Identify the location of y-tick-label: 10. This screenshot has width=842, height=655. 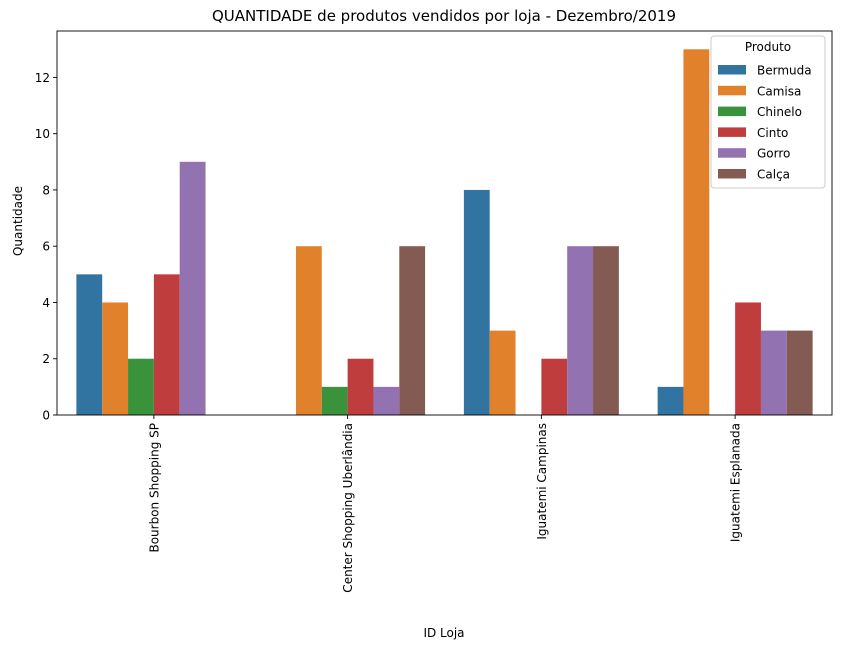
(42, 134).